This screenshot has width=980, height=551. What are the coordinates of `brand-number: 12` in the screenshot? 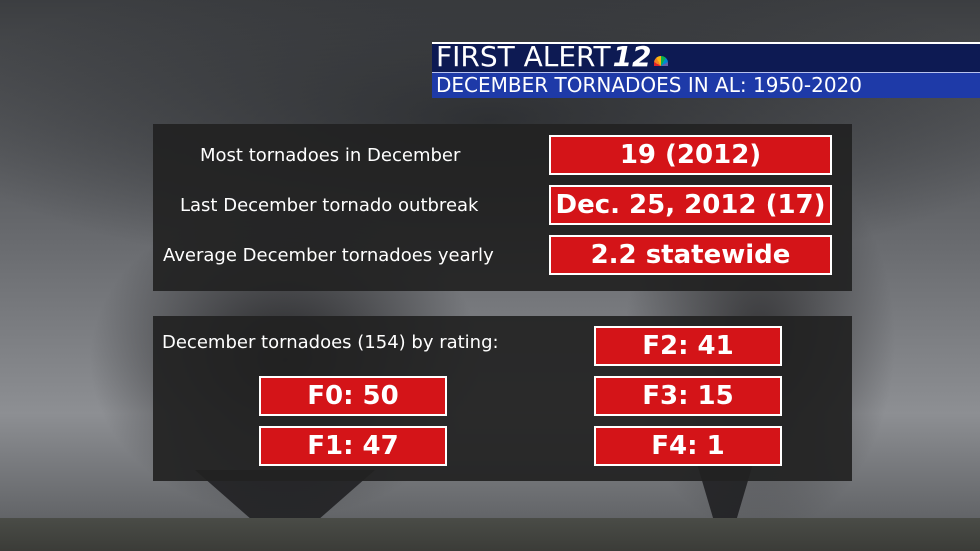 It's located at (632, 56).